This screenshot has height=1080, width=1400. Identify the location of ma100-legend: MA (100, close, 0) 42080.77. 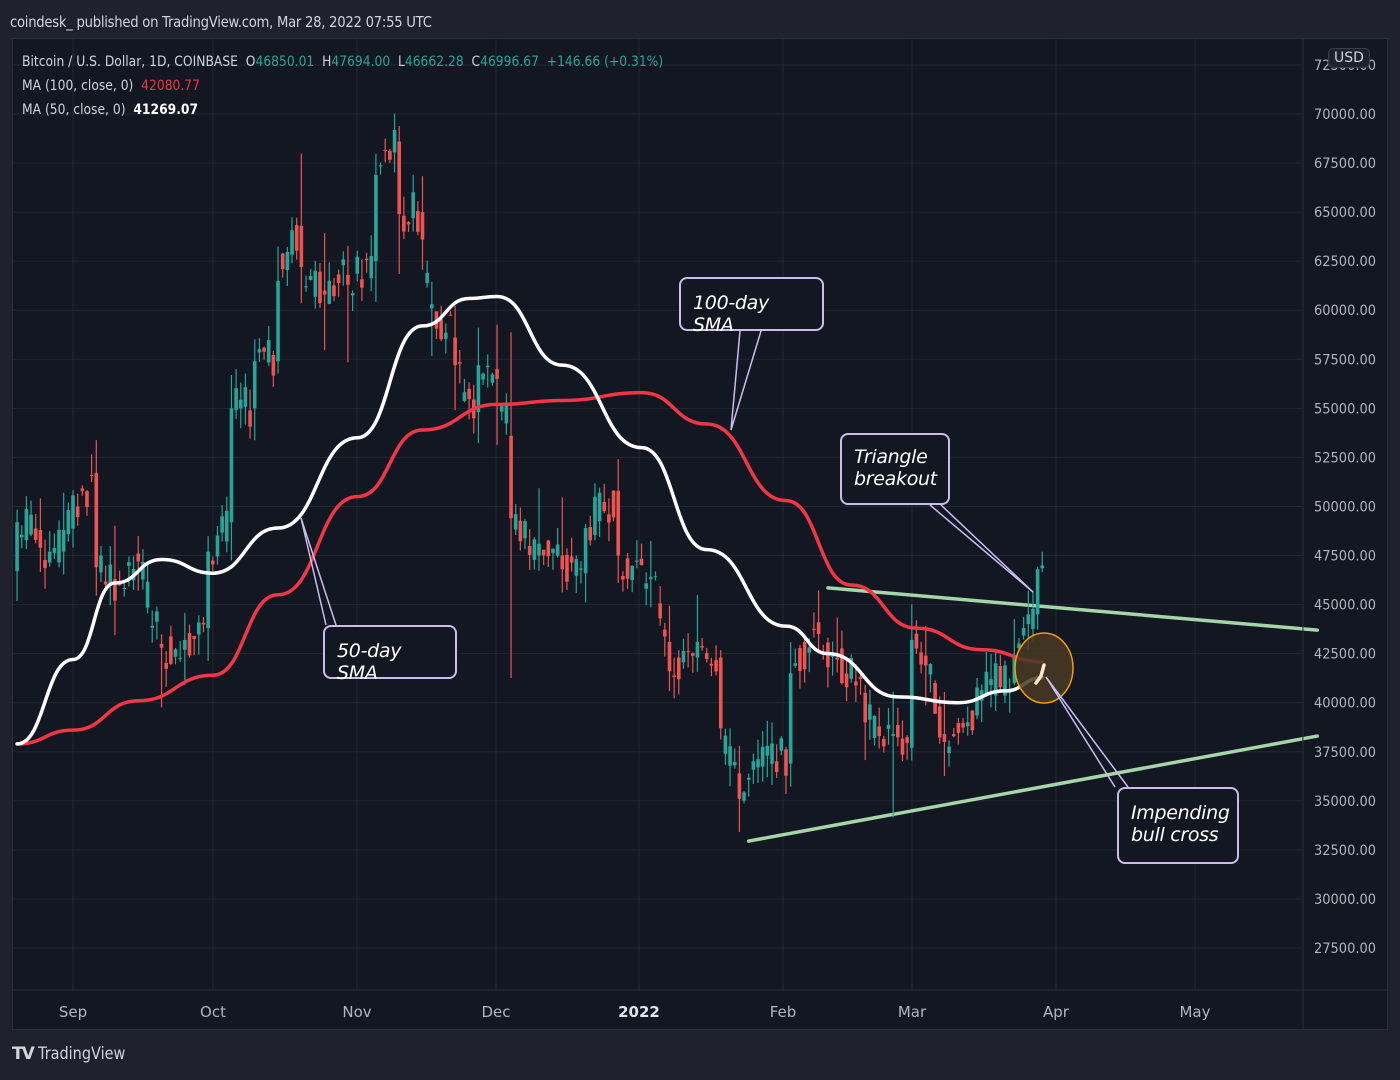
(111, 86).